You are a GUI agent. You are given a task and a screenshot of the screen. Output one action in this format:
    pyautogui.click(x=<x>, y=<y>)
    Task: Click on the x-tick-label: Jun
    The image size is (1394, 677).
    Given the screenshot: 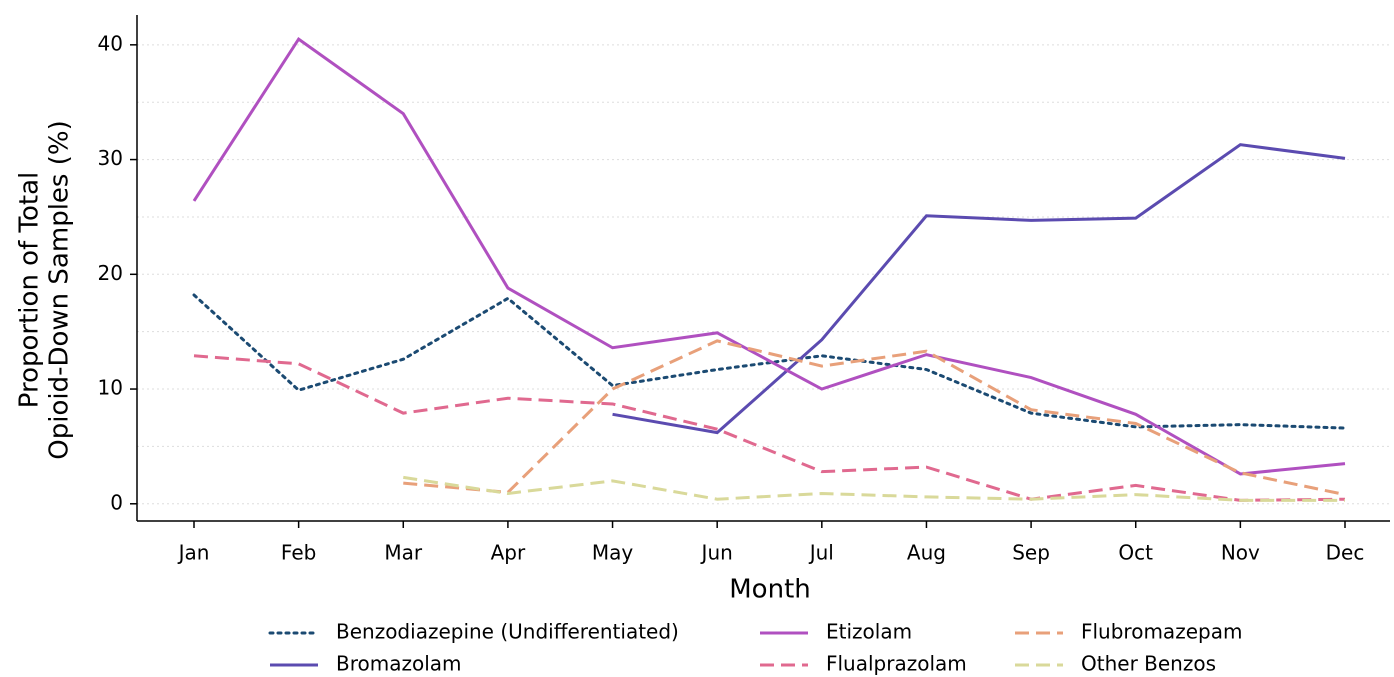 What is the action you would take?
    pyautogui.click(x=716, y=553)
    